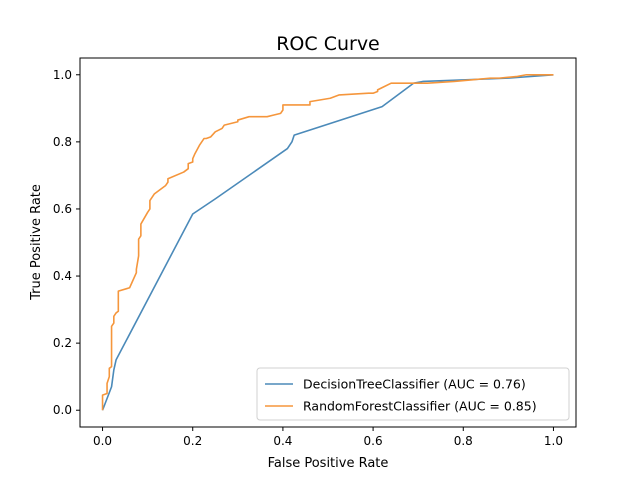 The image size is (640, 480). What do you see at coordinates (192, 441) in the screenshot?
I see `x-tick-label: 0.2` at bounding box center [192, 441].